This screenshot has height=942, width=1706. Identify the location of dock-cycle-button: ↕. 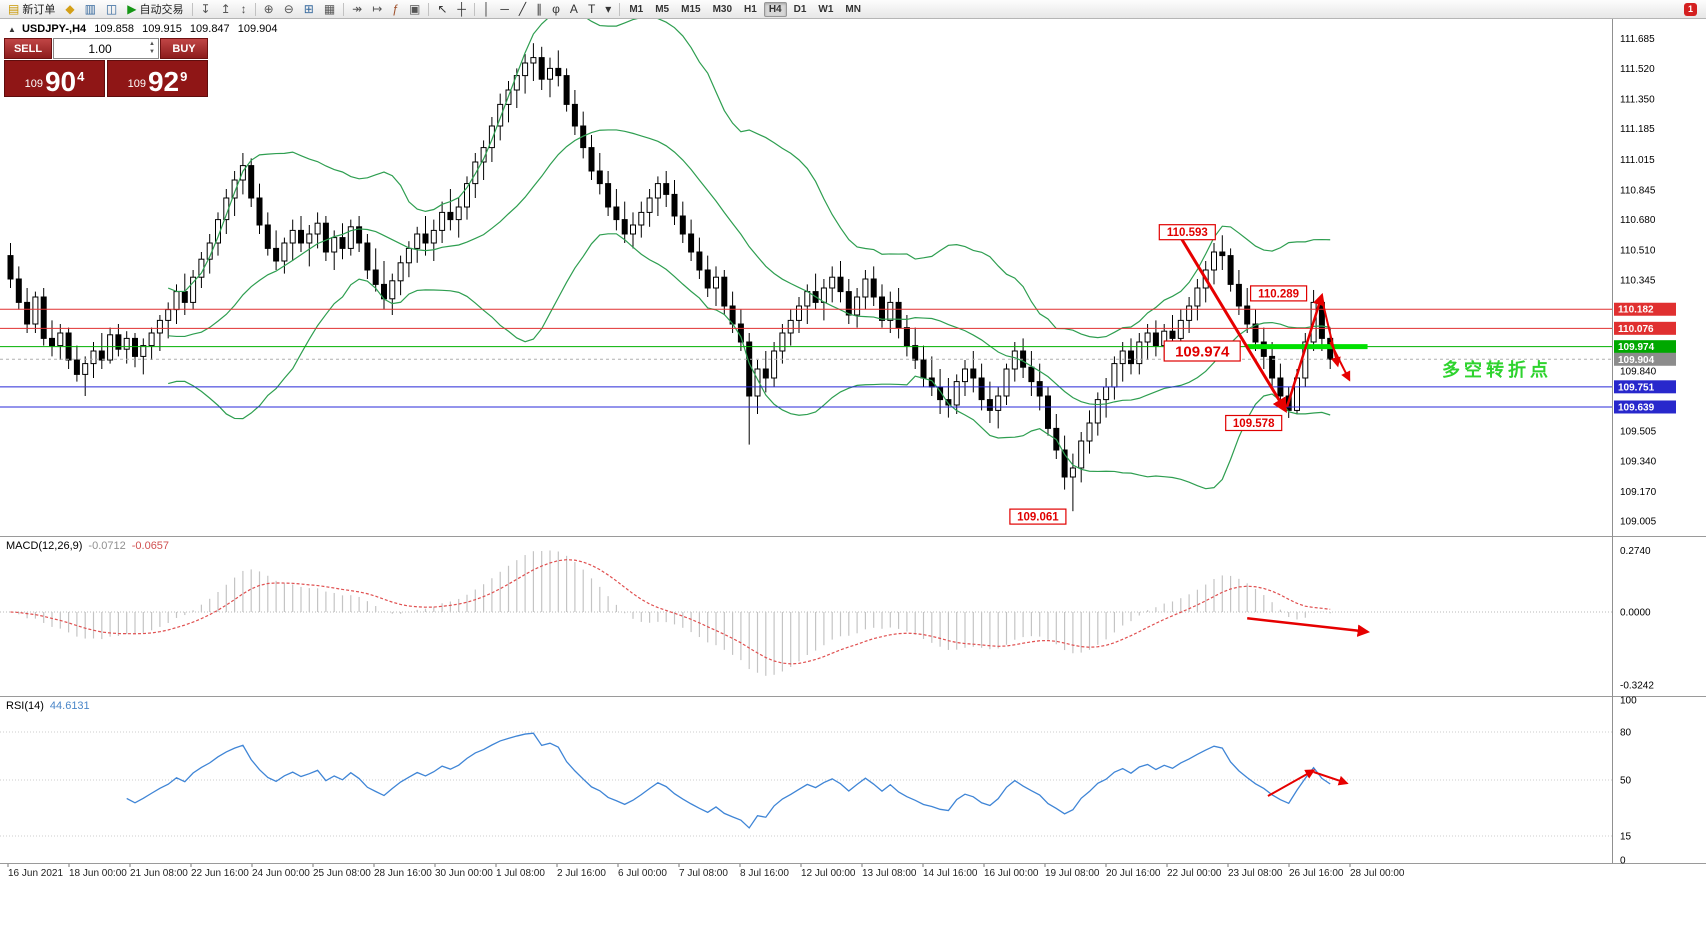
(244, 9).